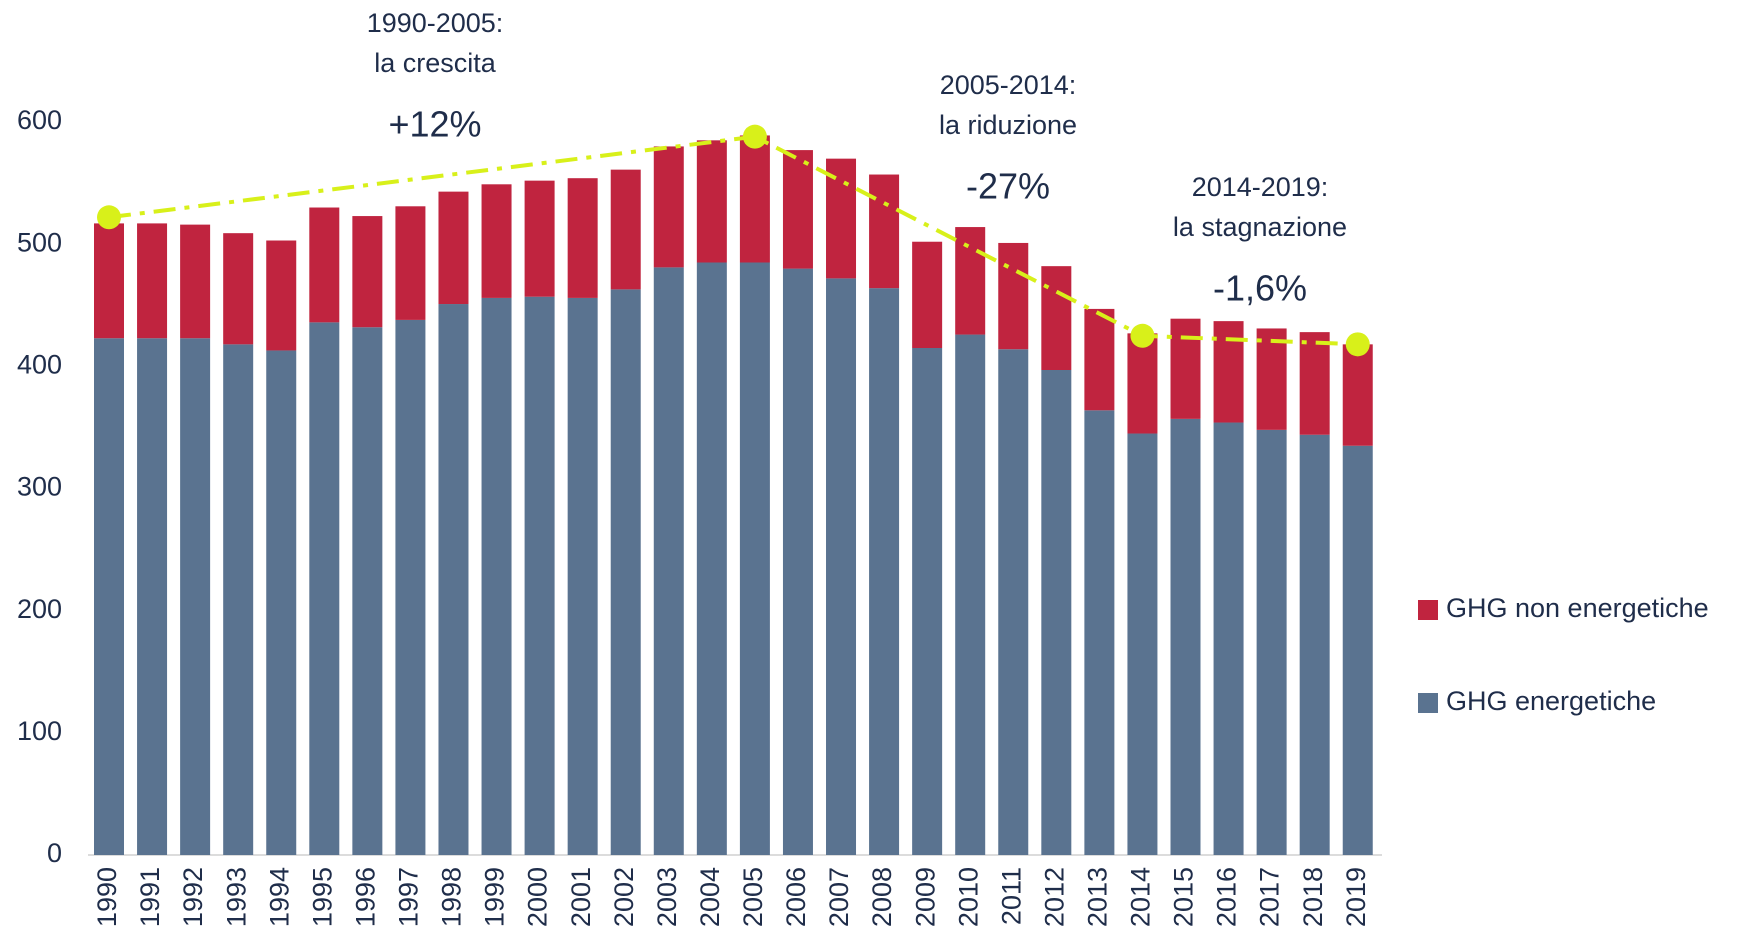  Describe the element at coordinates (322, 897) in the screenshot. I see `x-tick-label: 1995` at that location.